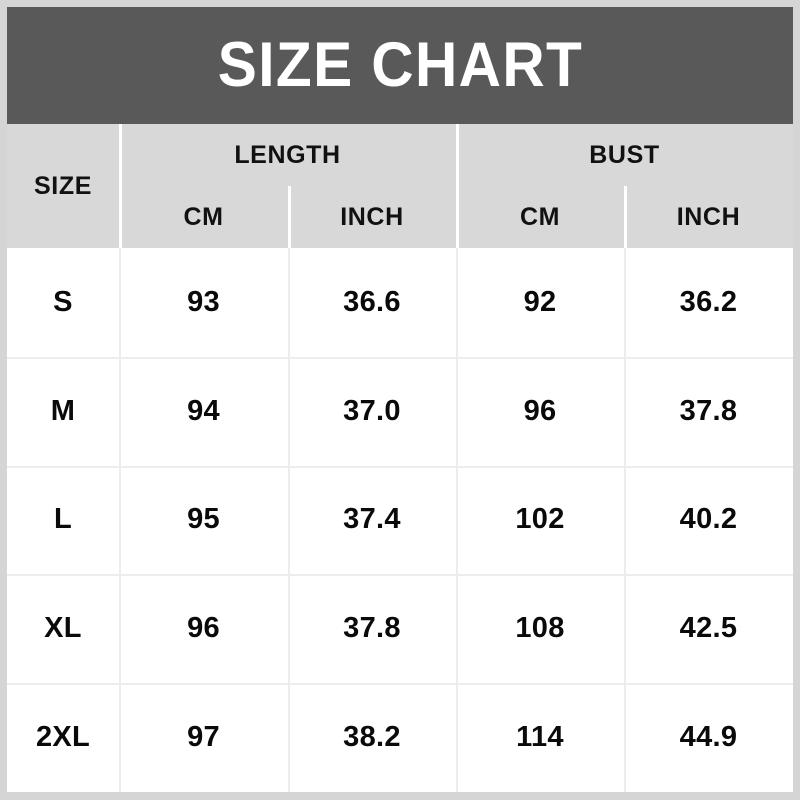 Image resolution: width=800 pixels, height=800 pixels. What do you see at coordinates (203, 216) in the screenshot?
I see `column-header-length-cm: CM` at bounding box center [203, 216].